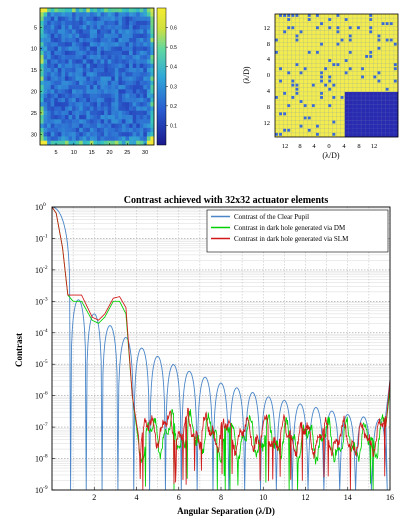 The image size is (415, 519). What do you see at coordinates (179, 497) in the screenshot?
I see `x-tick-label: 6` at bounding box center [179, 497].